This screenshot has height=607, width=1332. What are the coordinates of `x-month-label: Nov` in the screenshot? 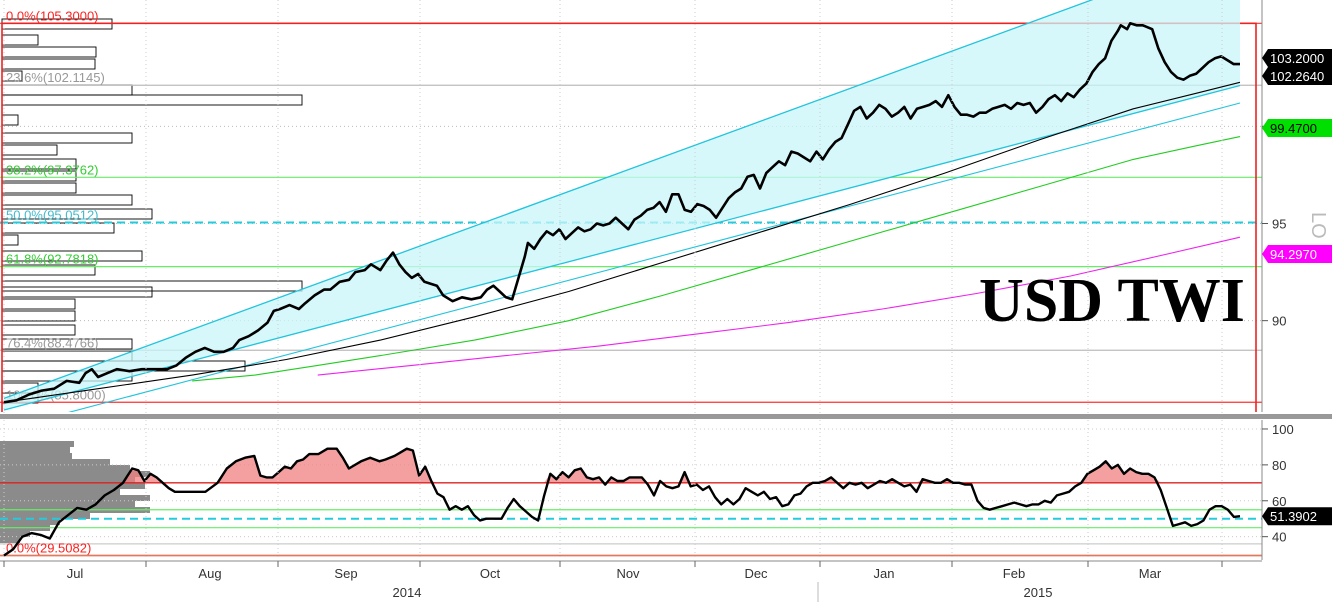 It's located at (628, 573).